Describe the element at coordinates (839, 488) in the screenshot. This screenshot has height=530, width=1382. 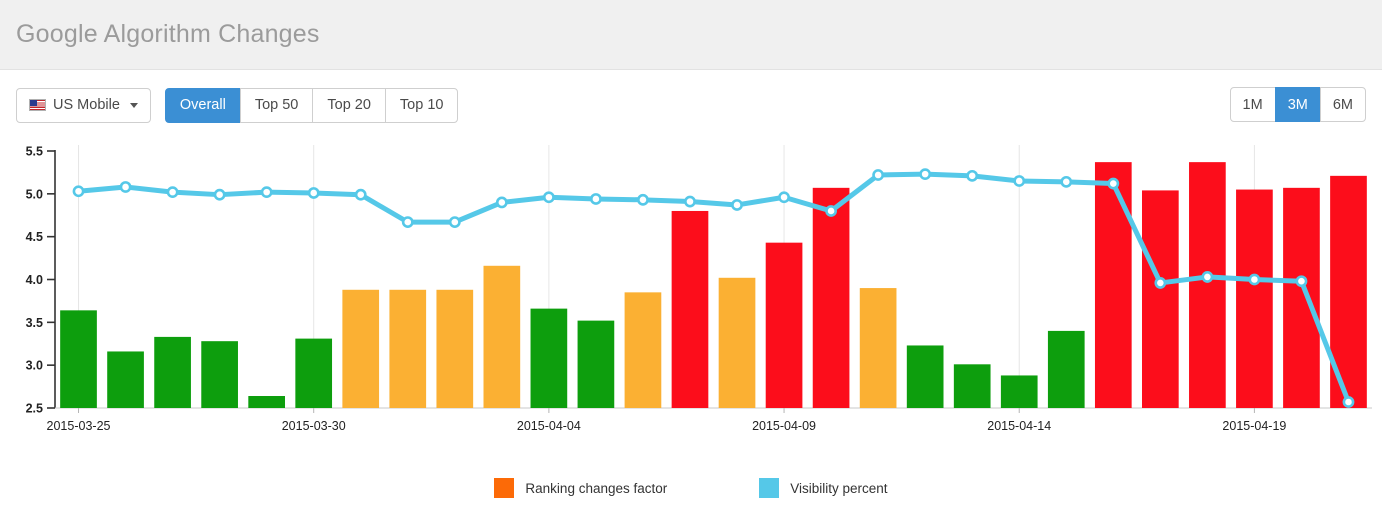
I see `legend-label-visibility: Visibility percent` at that location.